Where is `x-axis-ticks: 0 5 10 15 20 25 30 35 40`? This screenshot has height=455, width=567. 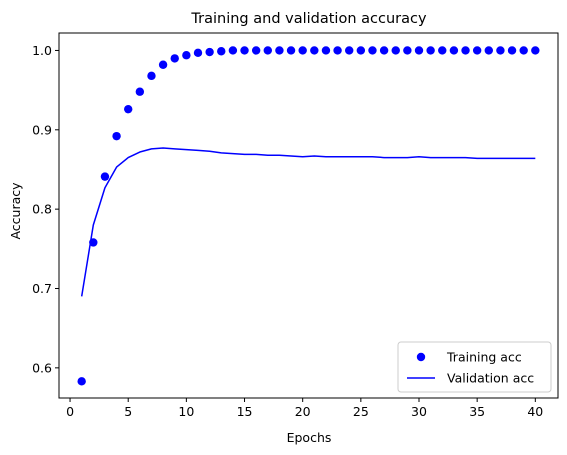
x-axis-ticks: 0 5 10 15 20 25 30 35 40 is located at coordinates (304, 408).